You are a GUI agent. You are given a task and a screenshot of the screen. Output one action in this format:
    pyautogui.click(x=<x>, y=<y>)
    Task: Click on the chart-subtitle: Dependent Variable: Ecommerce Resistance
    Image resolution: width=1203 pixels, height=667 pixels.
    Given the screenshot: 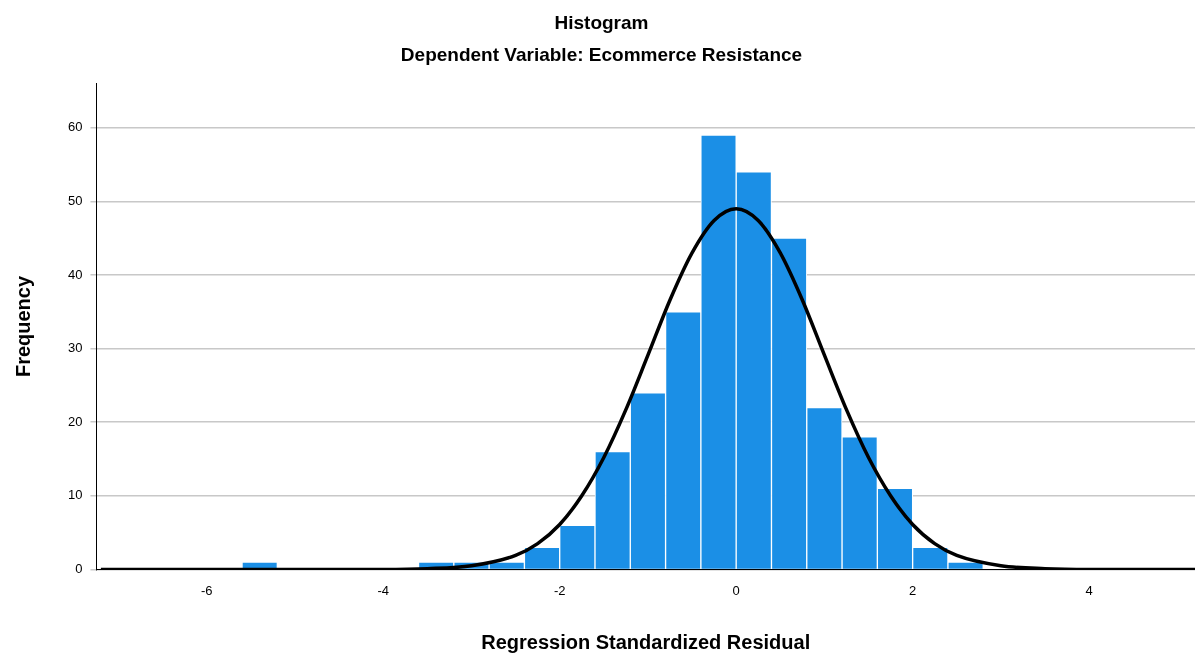 What is the action you would take?
    pyautogui.click(x=601, y=55)
    